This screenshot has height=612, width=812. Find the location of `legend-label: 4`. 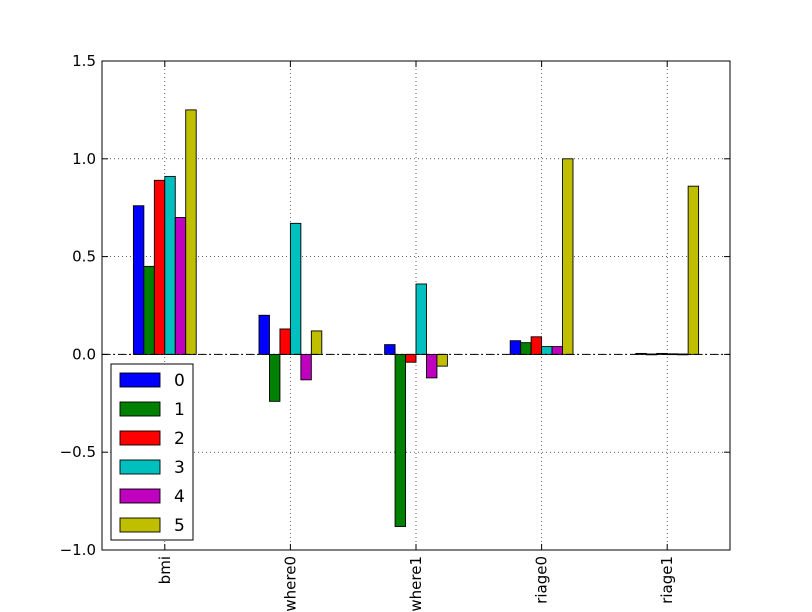

legend-label: 4 is located at coordinates (179, 497).